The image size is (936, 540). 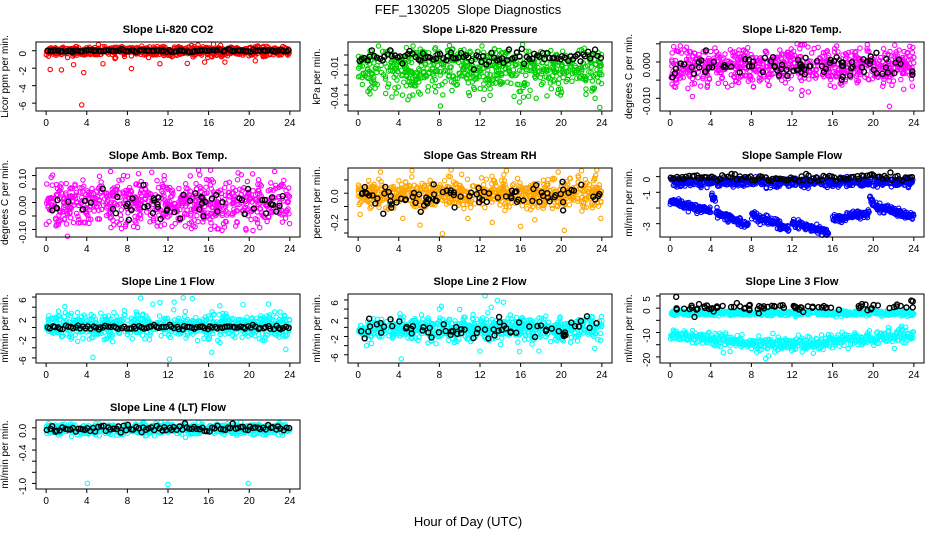 I want to click on svg-text: Licor ppm per min., so click(x=5, y=76).